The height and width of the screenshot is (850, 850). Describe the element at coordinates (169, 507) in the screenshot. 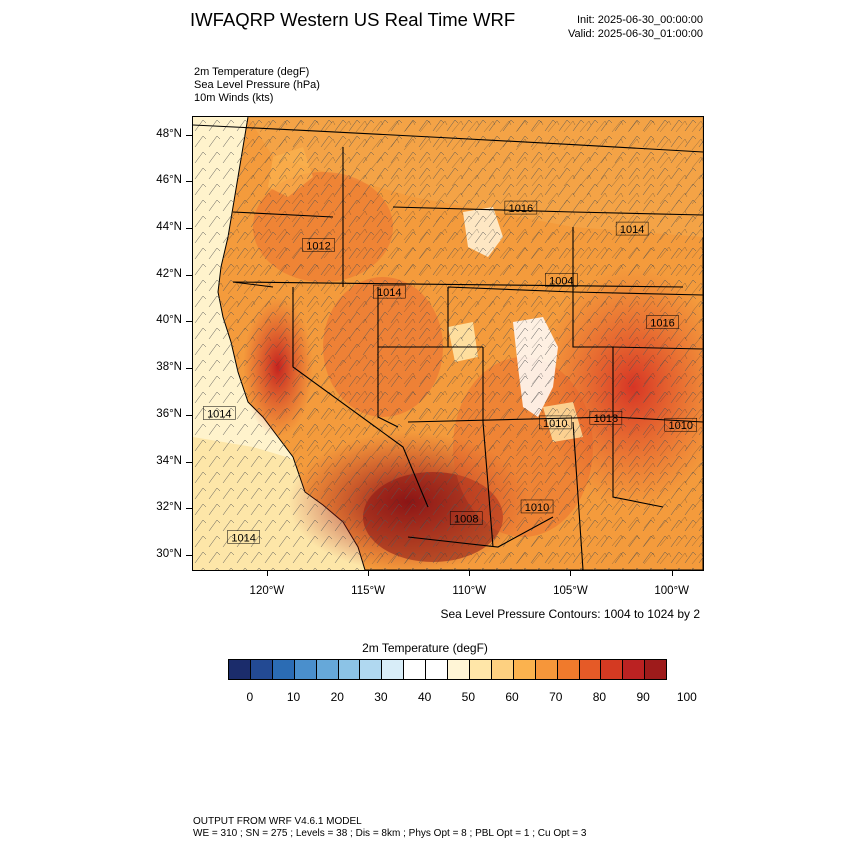

I see `lat-label: 32°N` at that location.